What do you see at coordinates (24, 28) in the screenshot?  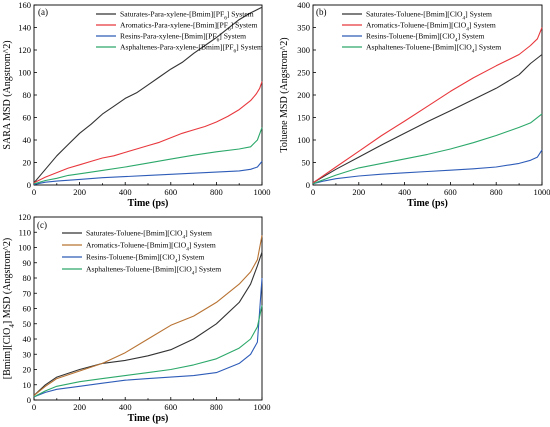 I see `y-tick-label: 140` at bounding box center [24, 28].